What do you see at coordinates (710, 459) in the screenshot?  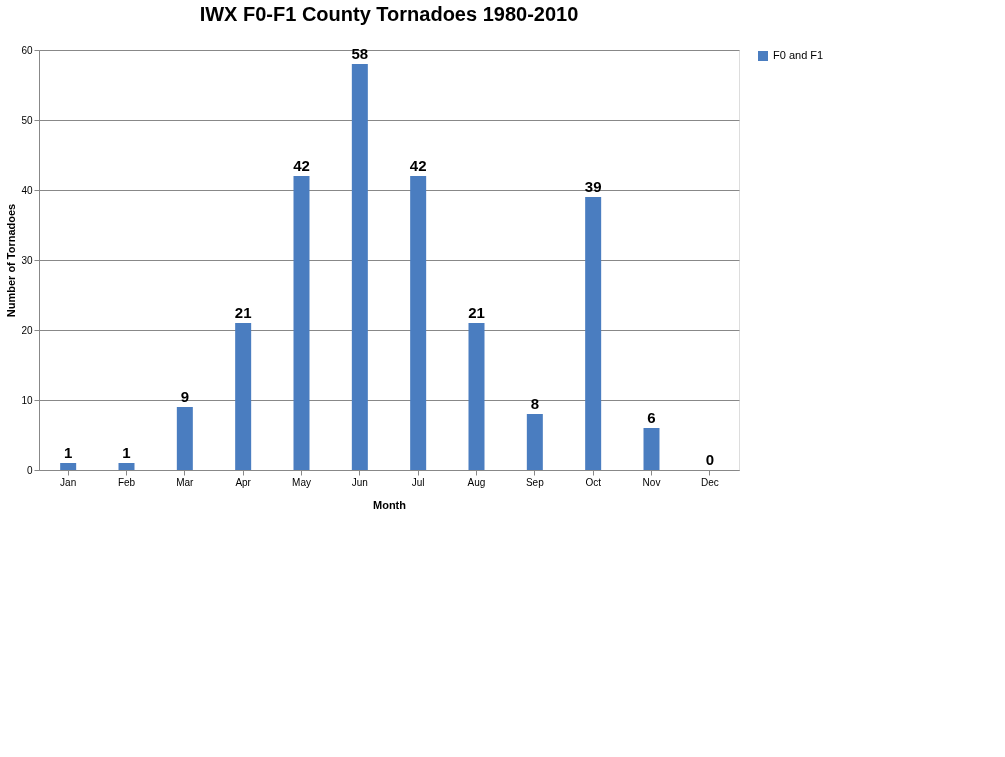 I see `data-label: 0` at bounding box center [710, 459].